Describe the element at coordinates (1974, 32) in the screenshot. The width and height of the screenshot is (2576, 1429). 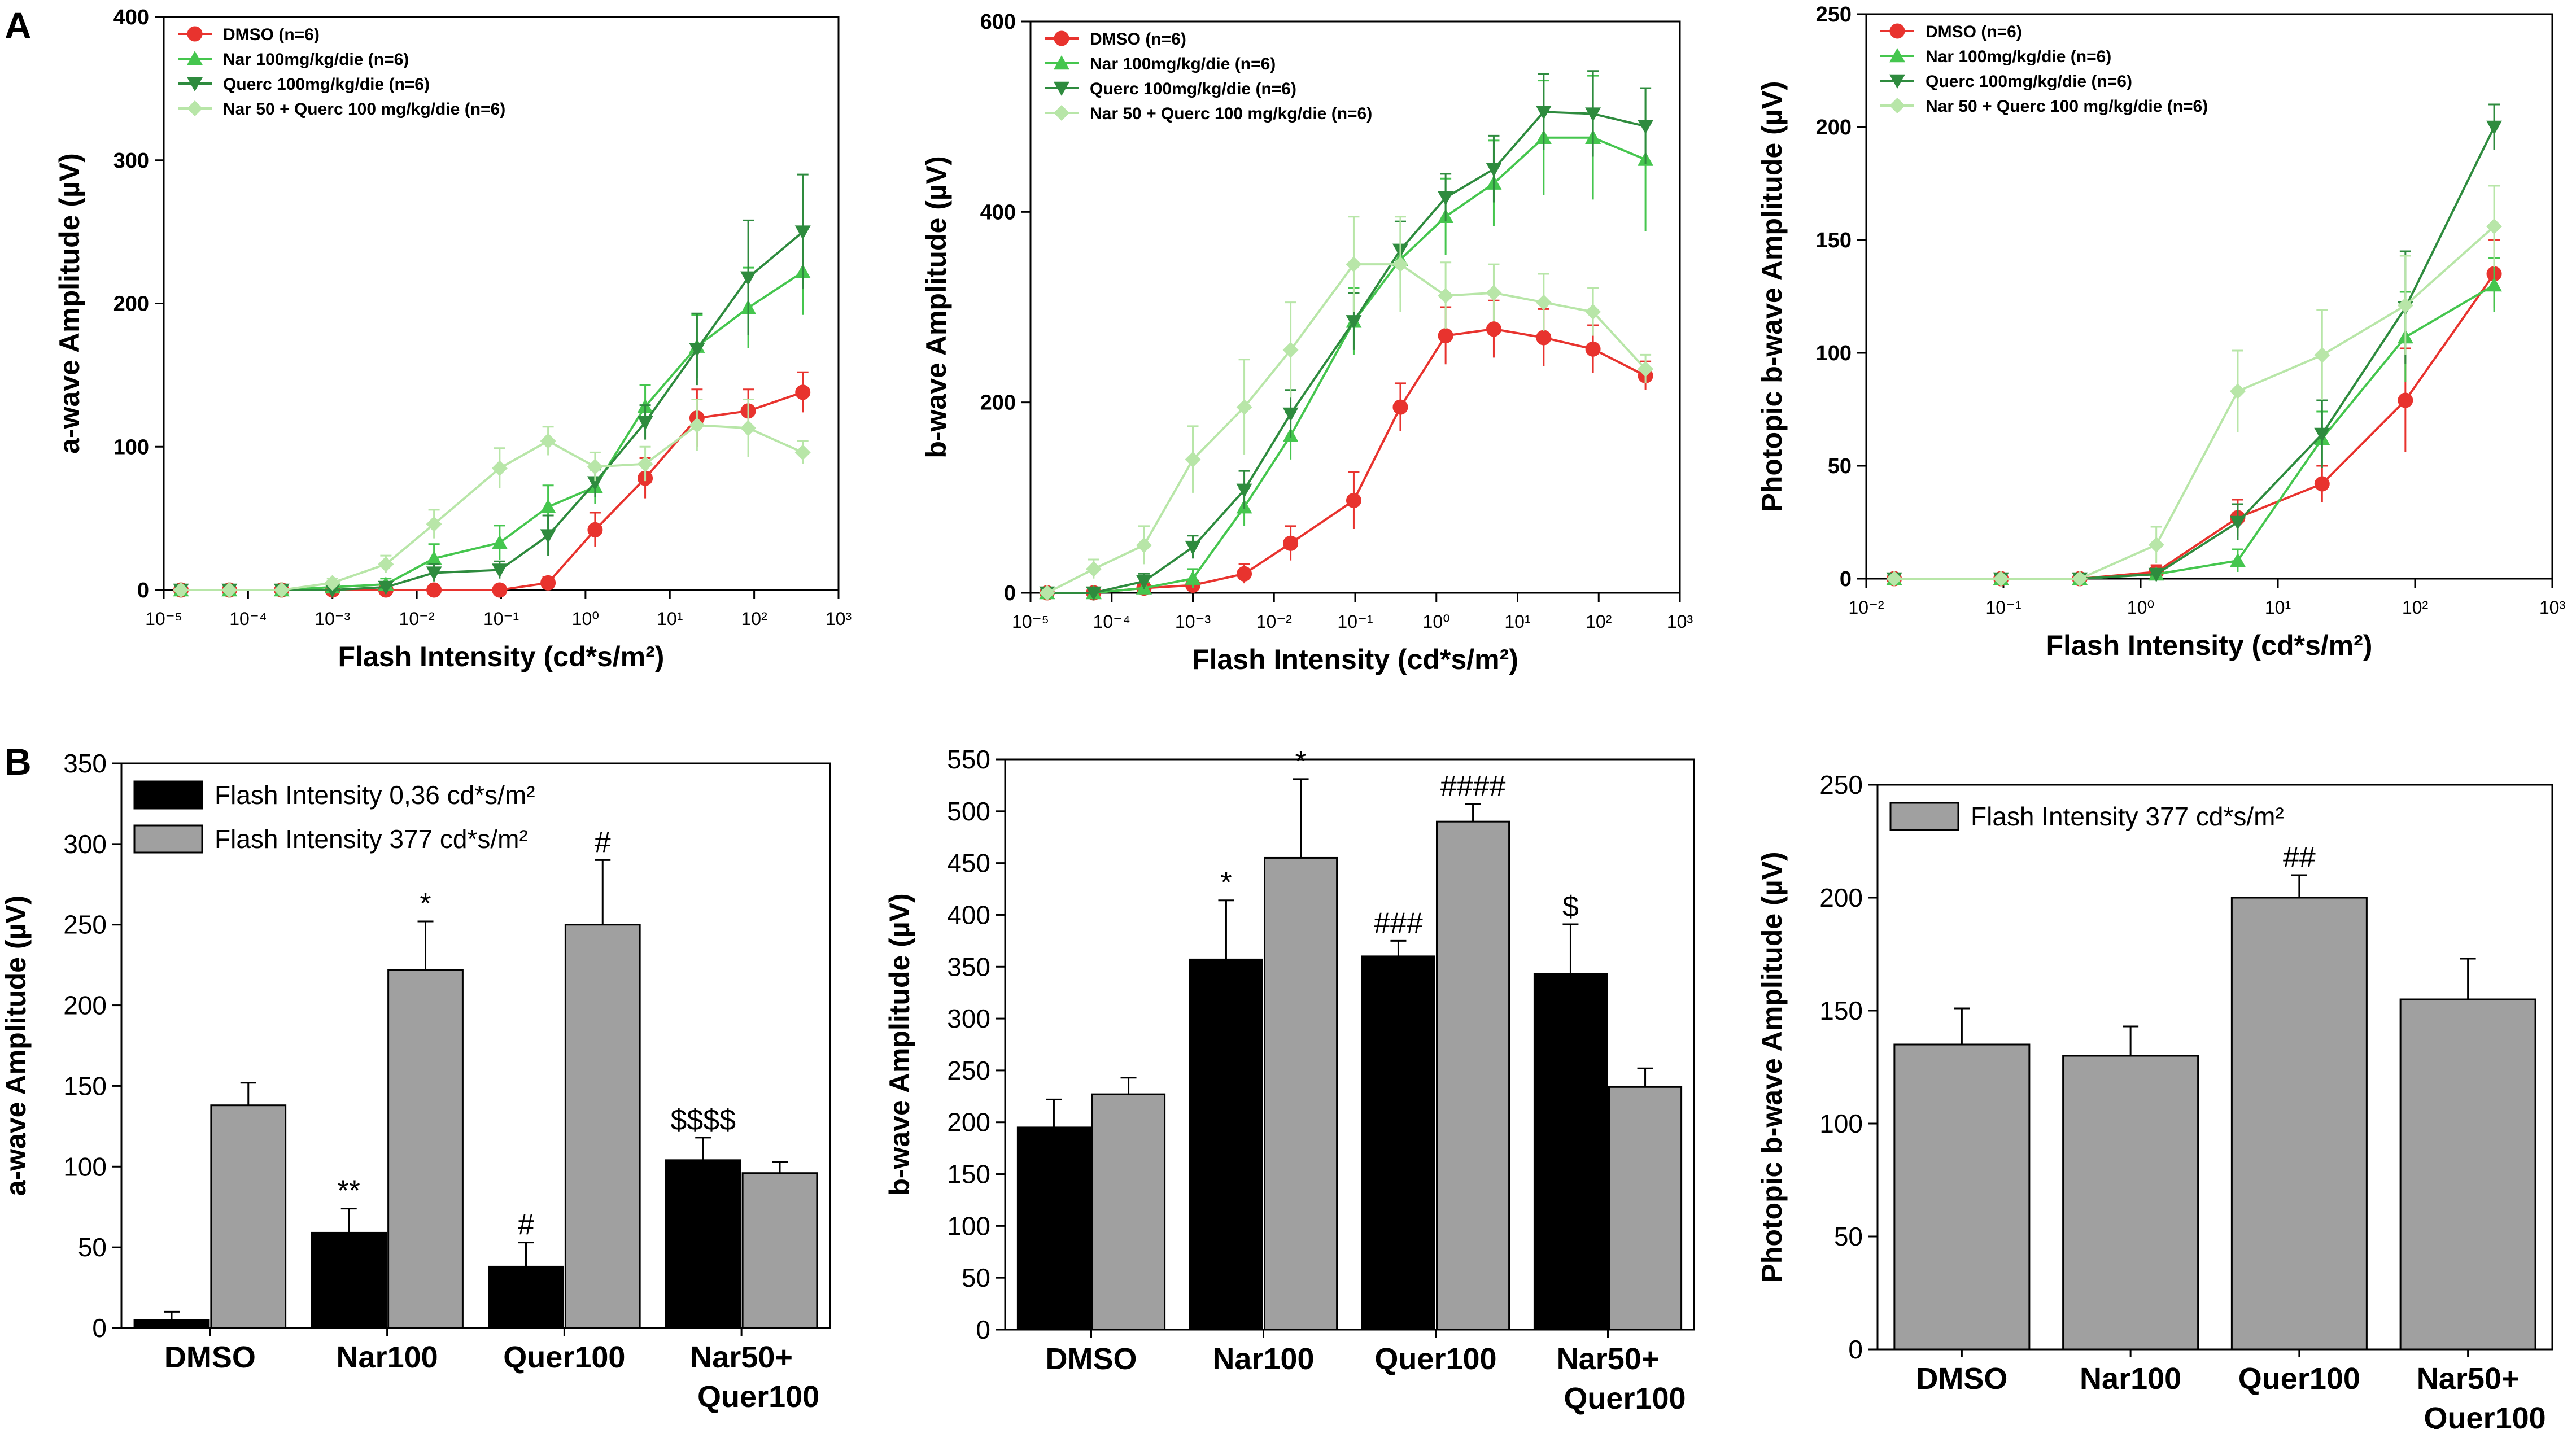
I see `legend-entry: DMSO (n=6)` at that location.